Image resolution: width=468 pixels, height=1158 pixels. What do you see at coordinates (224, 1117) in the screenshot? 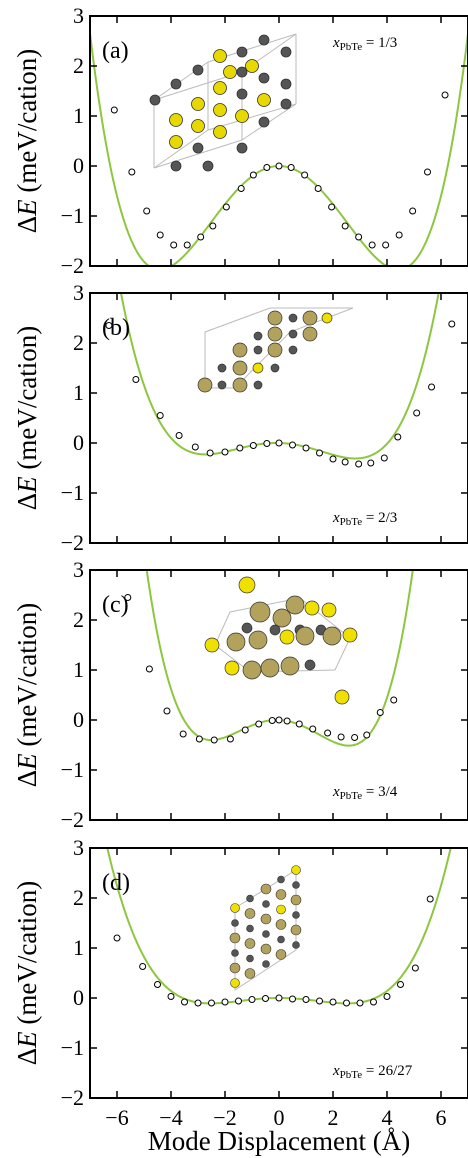
I see `x-tick-label: −2` at bounding box center [224, 1117].